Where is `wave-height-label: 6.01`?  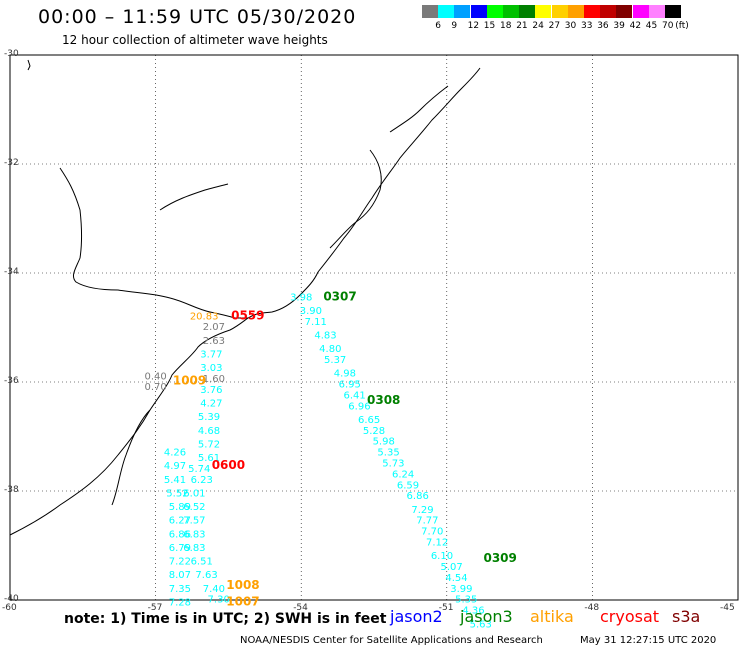
wave-height-label: 6.01 is located at coordinates (194, 493).